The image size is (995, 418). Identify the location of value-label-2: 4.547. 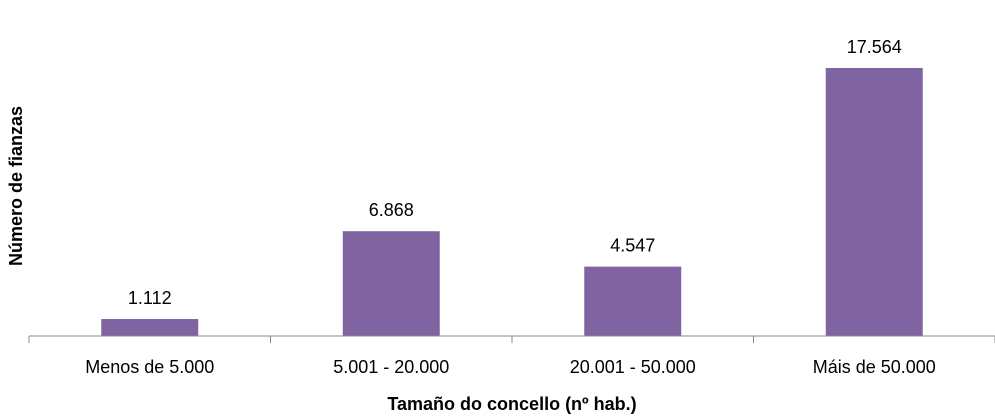
(632, 246).